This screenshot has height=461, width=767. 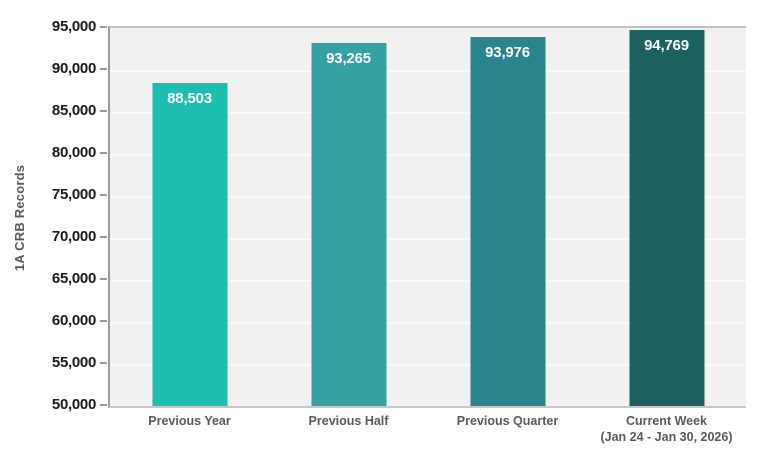 I want to click on y-tick-label: 65,000, so click(x=73, y=278).